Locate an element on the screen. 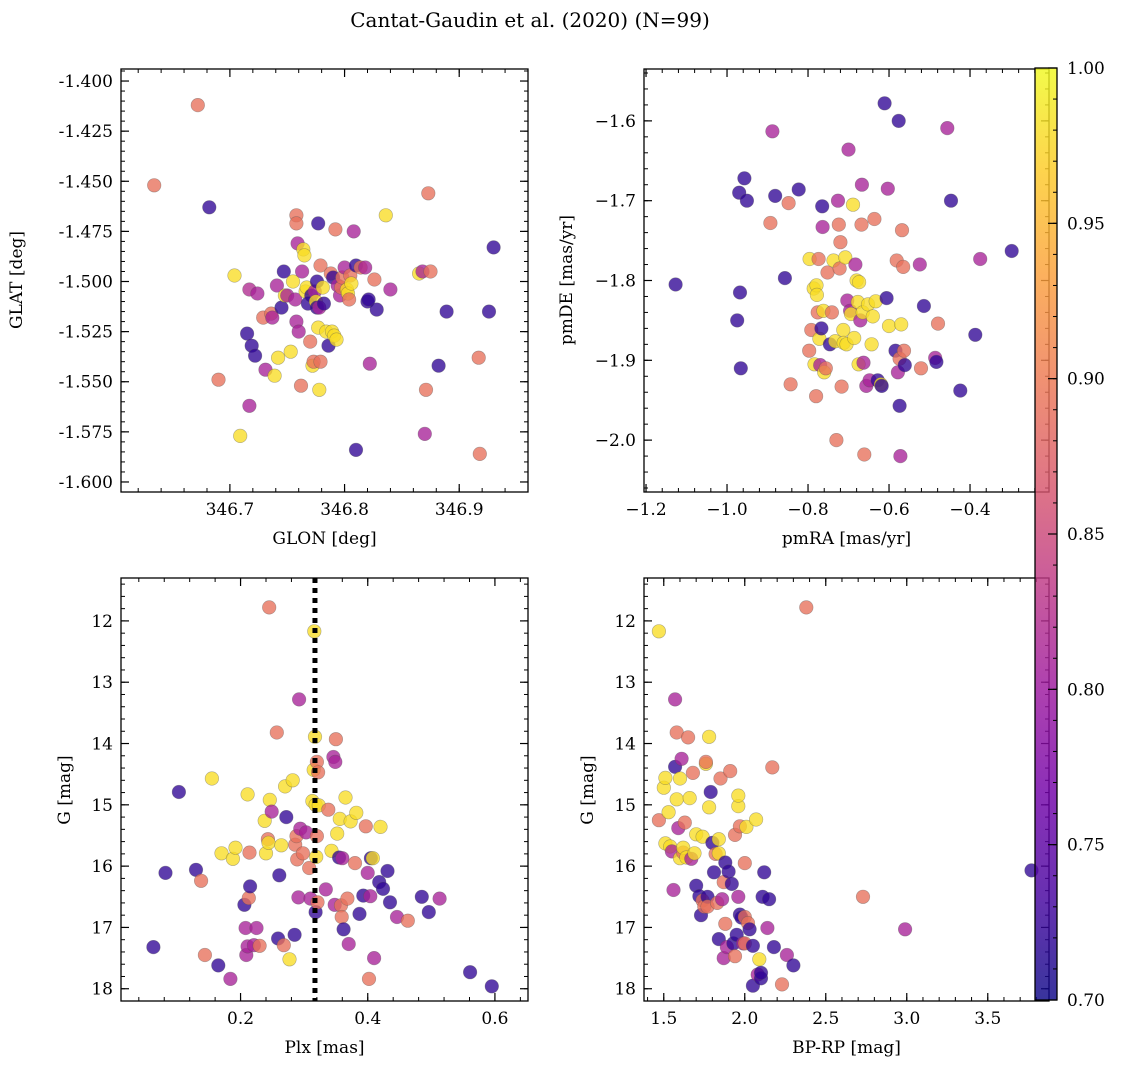  x-axis-label: BP-RP [mag] is located at coordinates (846, 1048).